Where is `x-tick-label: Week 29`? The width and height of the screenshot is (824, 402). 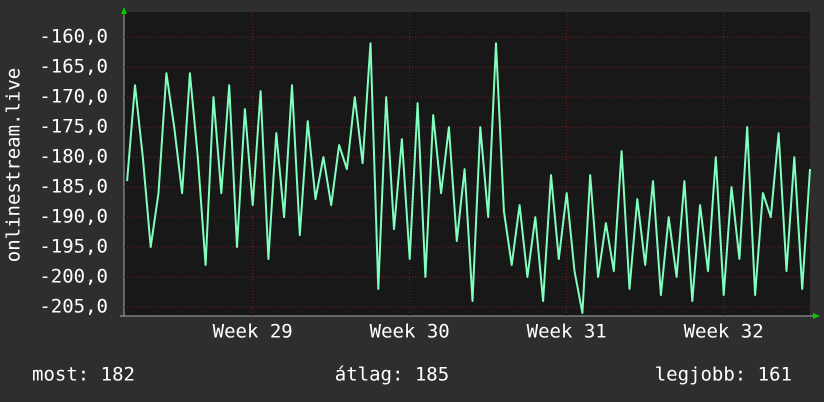 x-tick-label: Week 29 is located at coordinates (253, 332).